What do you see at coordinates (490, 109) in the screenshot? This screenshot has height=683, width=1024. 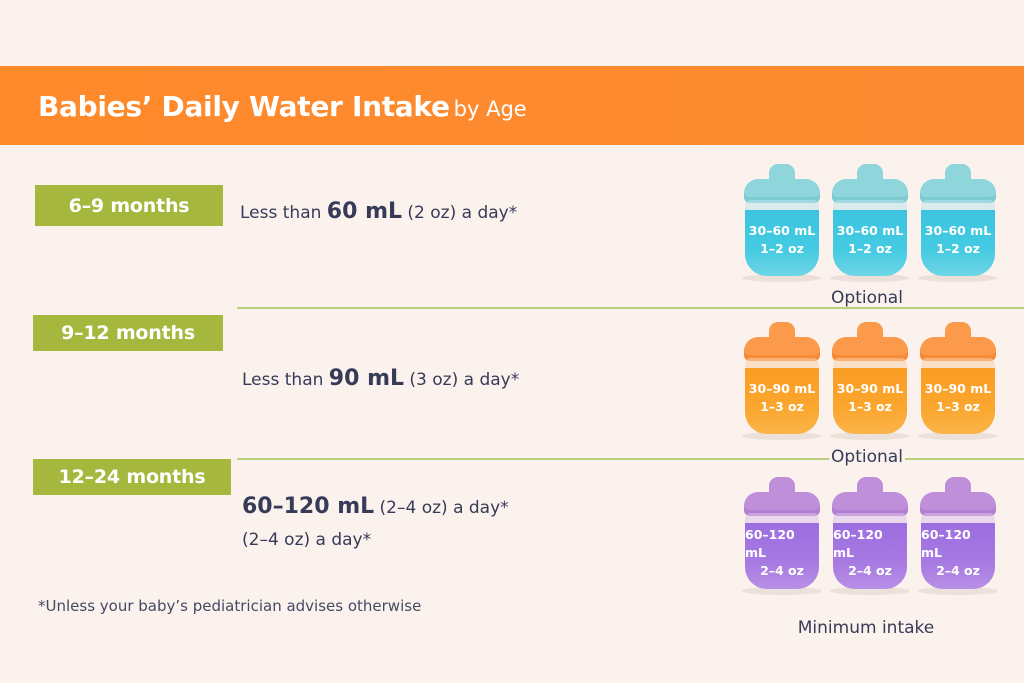 I see `title-sub: by Age` at bounding box center [490, 109].